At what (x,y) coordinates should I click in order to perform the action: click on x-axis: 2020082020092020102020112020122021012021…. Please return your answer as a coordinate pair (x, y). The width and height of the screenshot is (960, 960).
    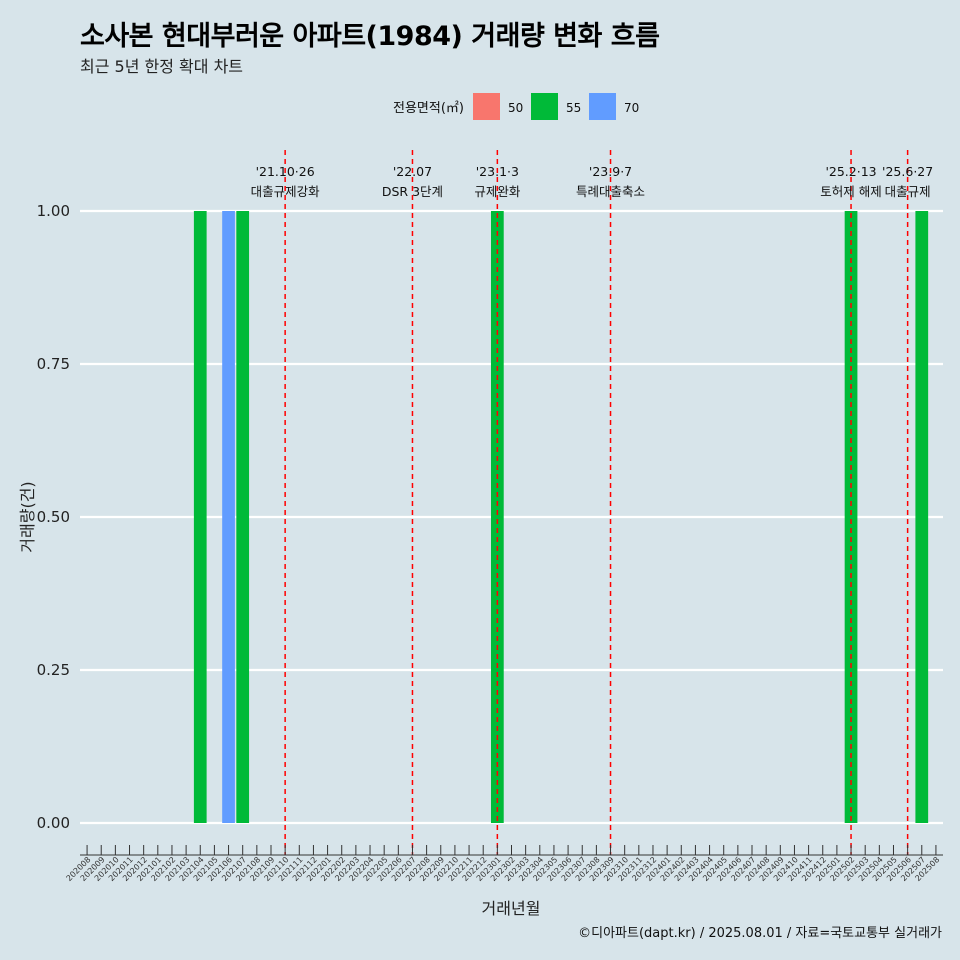
    Looking at the image, I should click on (504, 864).